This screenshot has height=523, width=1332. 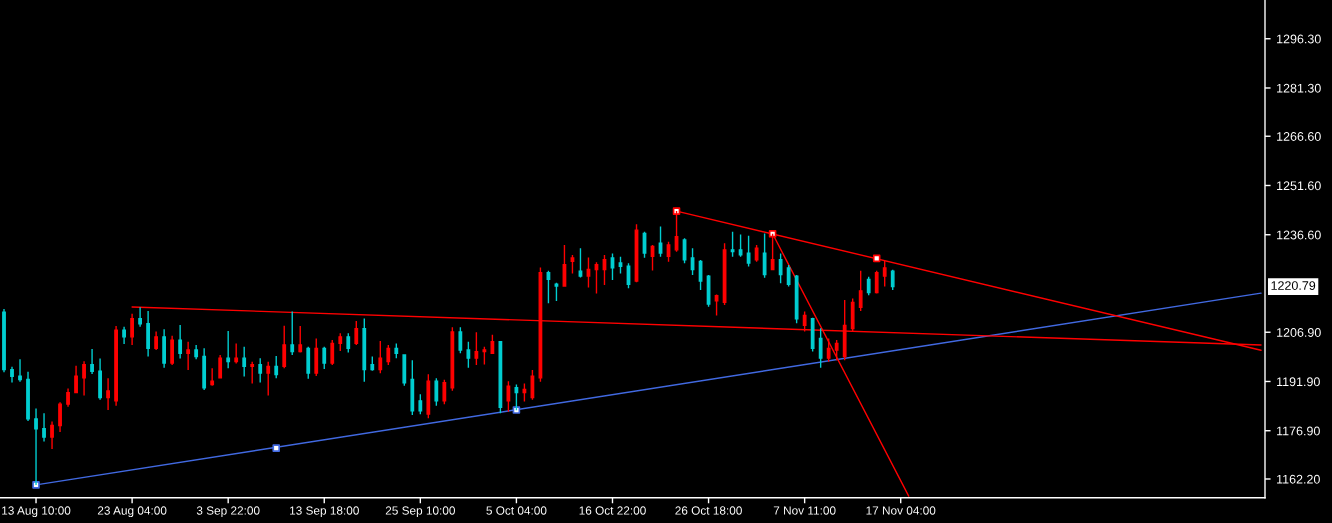 I want to click on x-tick-label: 25 Sep 10:00, so click(x=420, y=512).